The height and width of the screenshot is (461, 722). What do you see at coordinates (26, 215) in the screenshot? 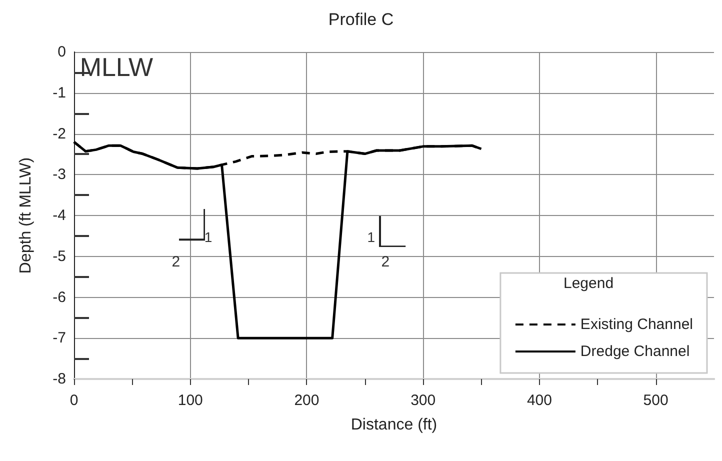
I see `y-axis-title: Depth (ft MLLW)` at bounding box center [26, 215].